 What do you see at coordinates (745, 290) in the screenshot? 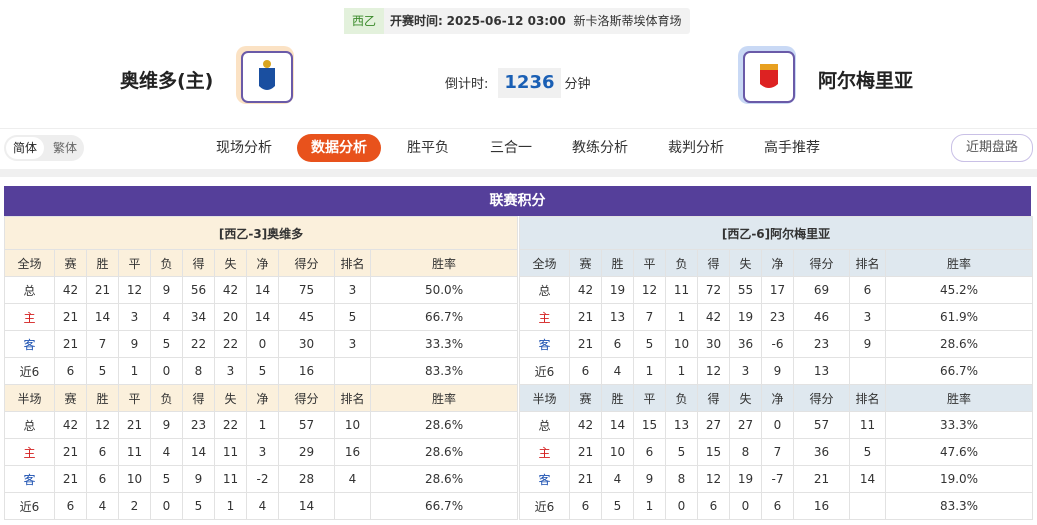
I see `cell: 55` at bounding box center [745, 290].